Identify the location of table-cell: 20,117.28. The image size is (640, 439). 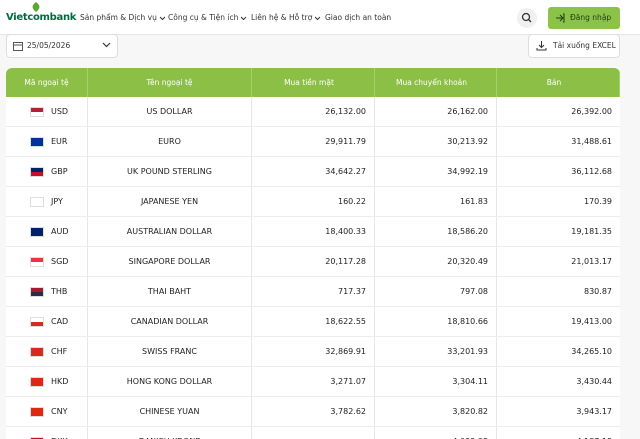
(313, 261).